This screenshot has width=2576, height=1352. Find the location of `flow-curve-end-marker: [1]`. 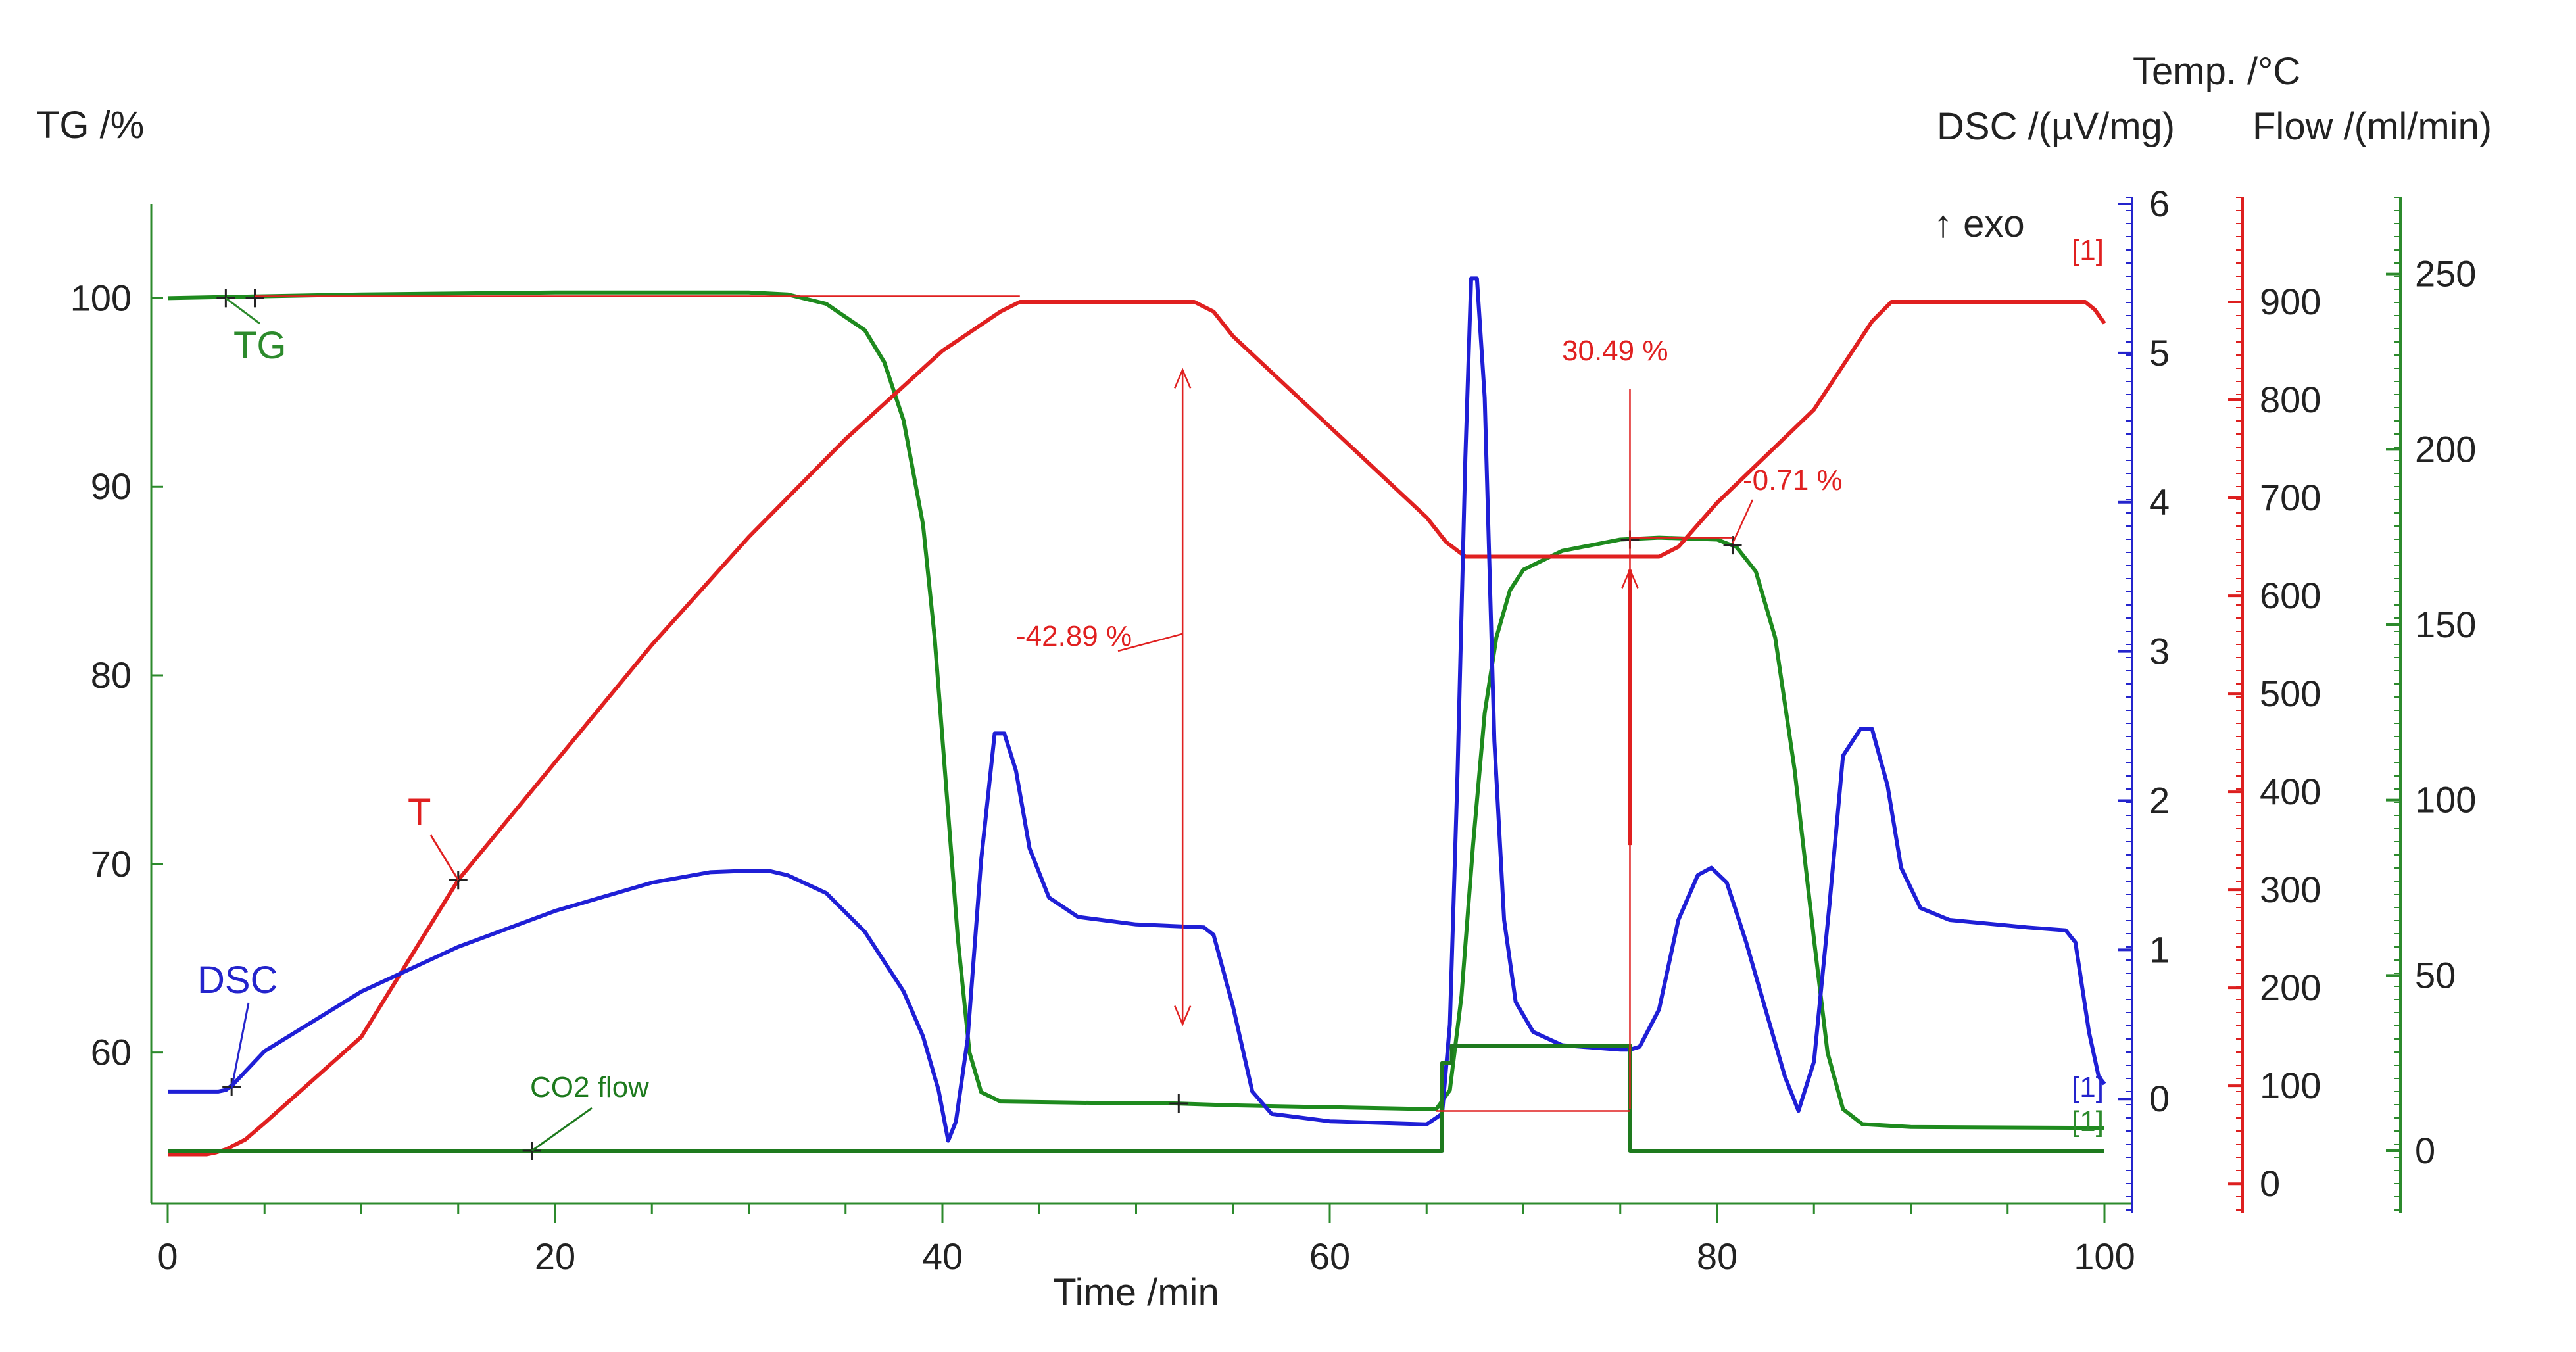

flow-curve-end-marker: [1] is located at coordinates (2088, 1121).